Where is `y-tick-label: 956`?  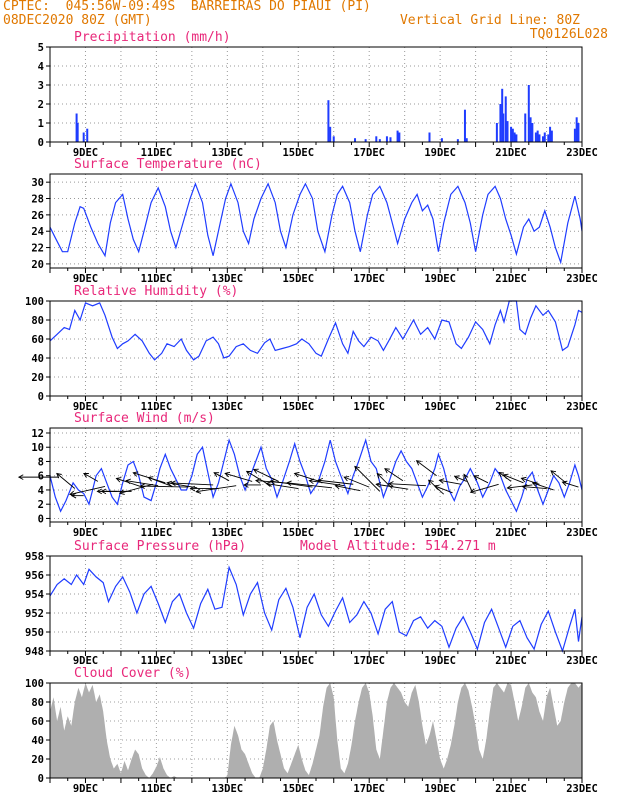
y-tick-label: 956 is located at coordinates (34, 576).